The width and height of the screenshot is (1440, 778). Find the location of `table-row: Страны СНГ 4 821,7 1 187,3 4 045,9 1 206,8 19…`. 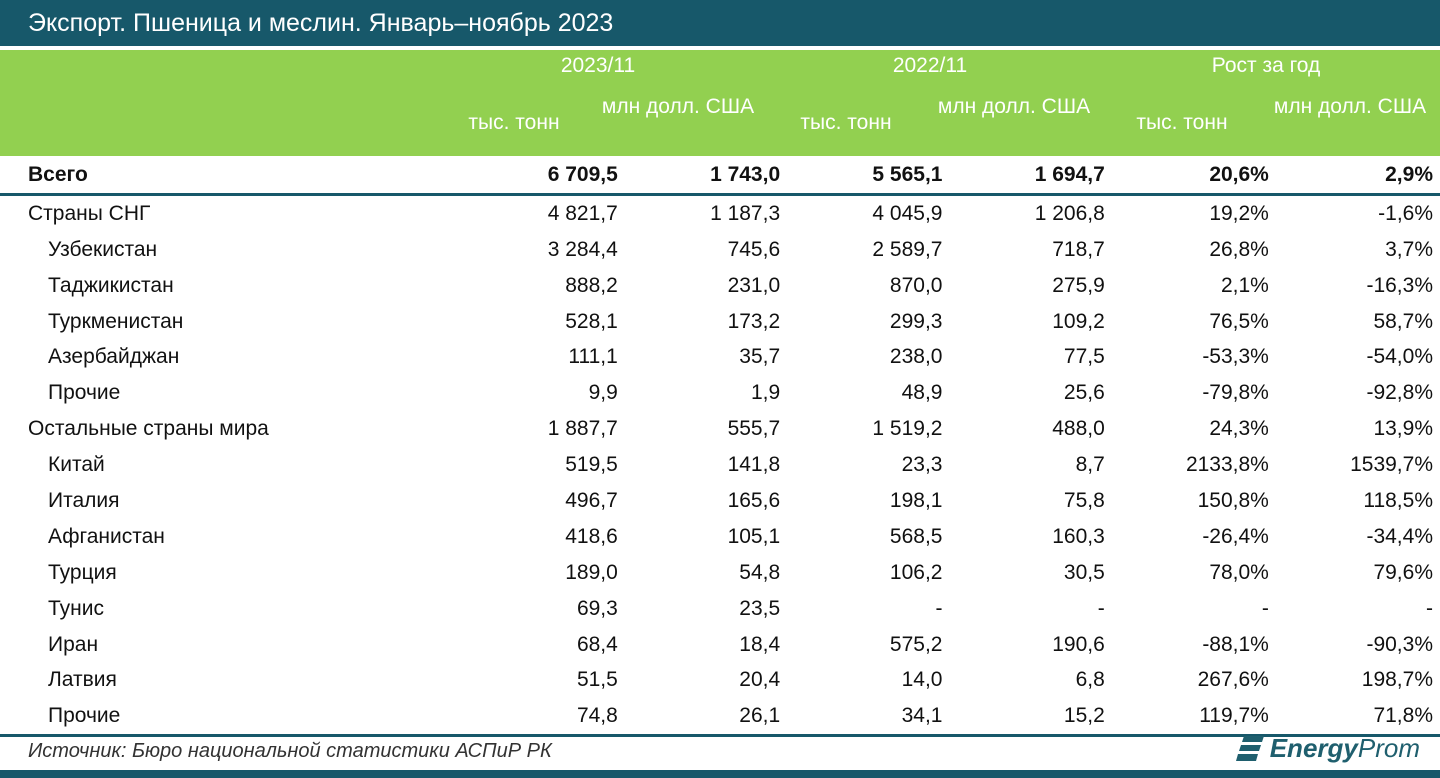

table-row: Страны СНГ 4 821,7 1 187,3 4 045,9 1 206,8 19… is located at coordinates (720, 212).